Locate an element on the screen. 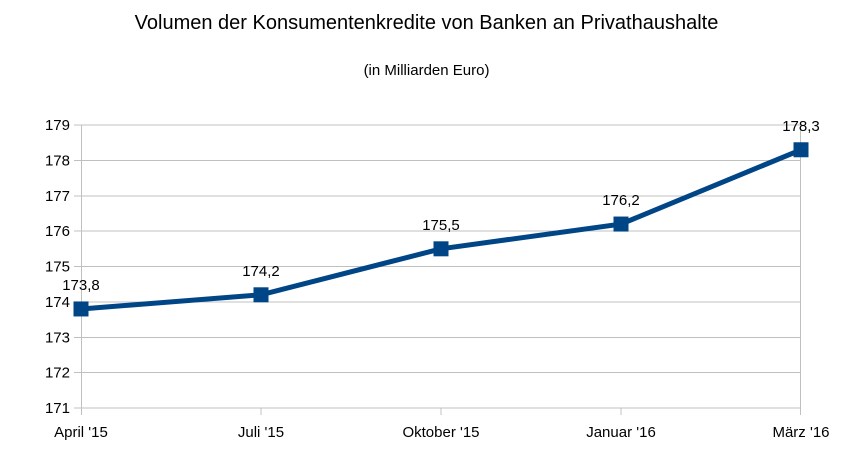  data-point-label: 178,3 is located at coordinates (801, 126).